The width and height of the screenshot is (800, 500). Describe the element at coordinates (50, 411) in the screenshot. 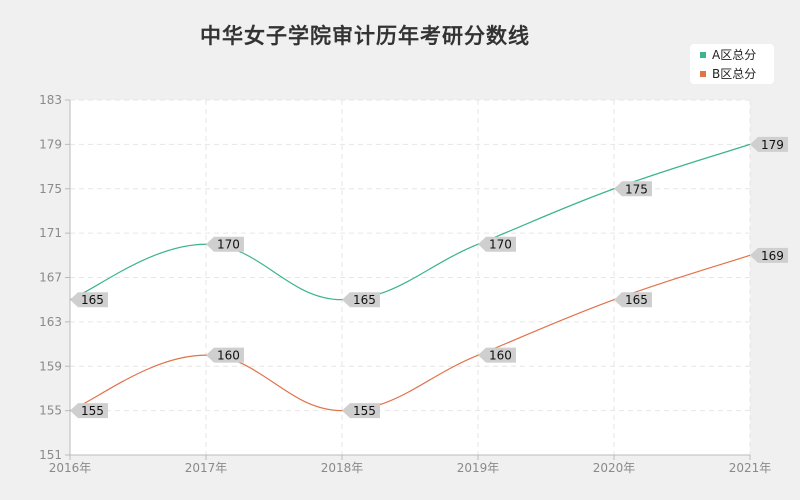

I see `y-tick-label: 155` at that location.